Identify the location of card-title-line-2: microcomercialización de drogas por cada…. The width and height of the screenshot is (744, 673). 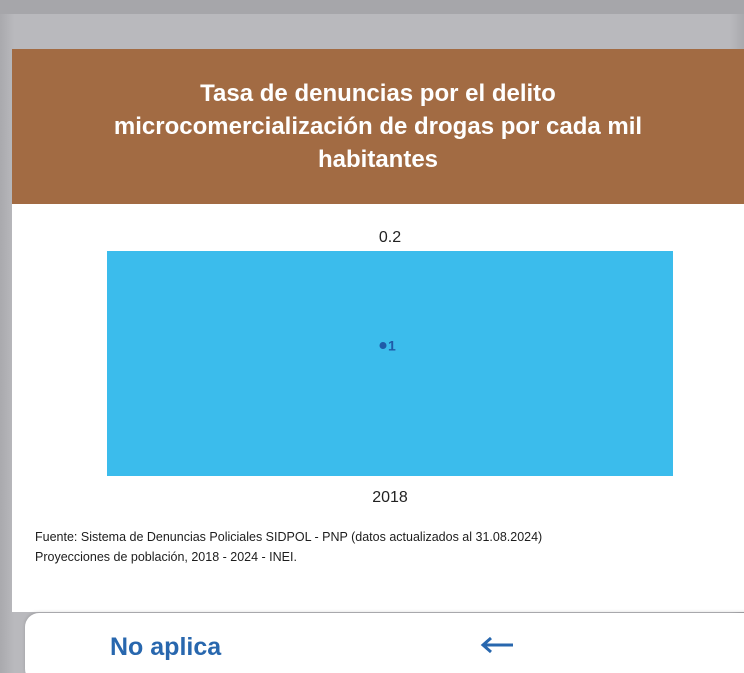
(378, 126).